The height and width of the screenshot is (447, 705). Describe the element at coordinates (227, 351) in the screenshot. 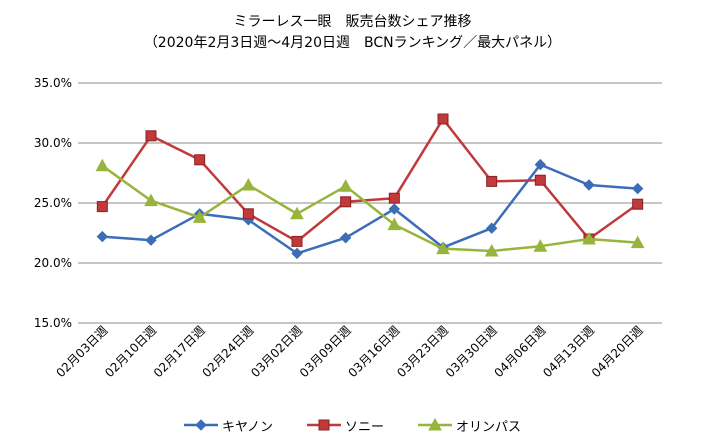

I see `x-tick-label: 02月24日週` at that location.